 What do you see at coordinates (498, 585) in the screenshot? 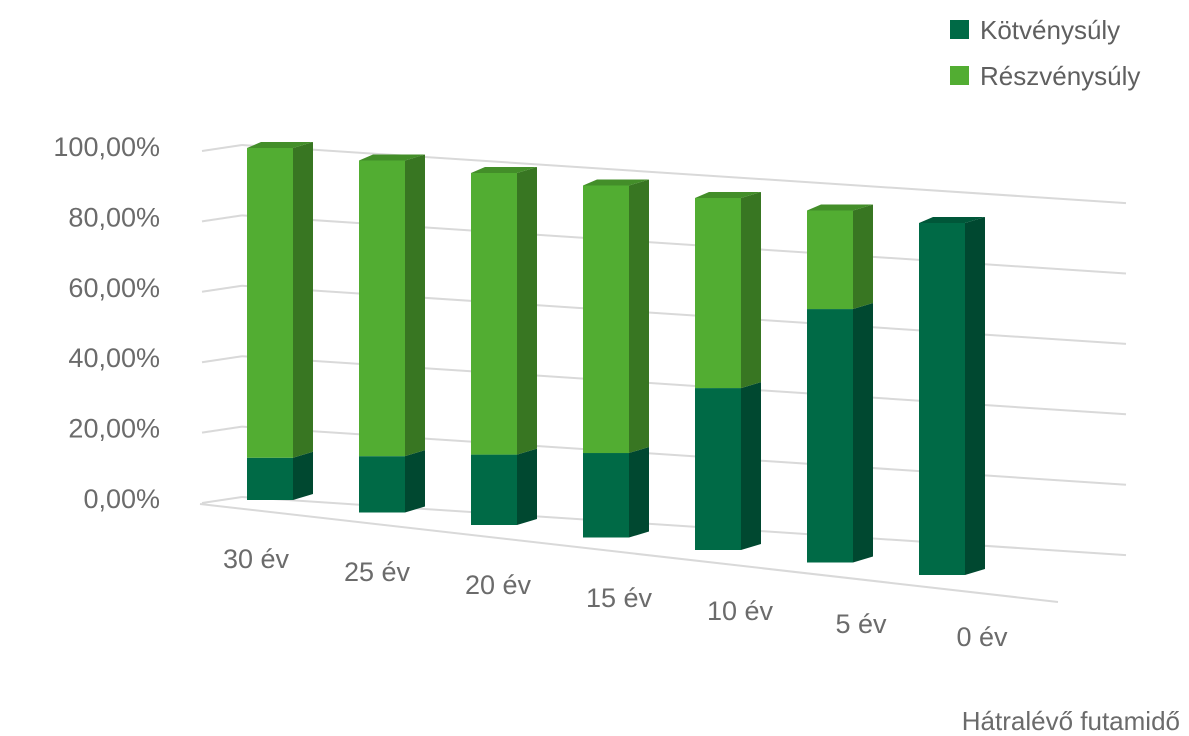
I see `x-category-label: 20 év` at bounding box center [498, 585].